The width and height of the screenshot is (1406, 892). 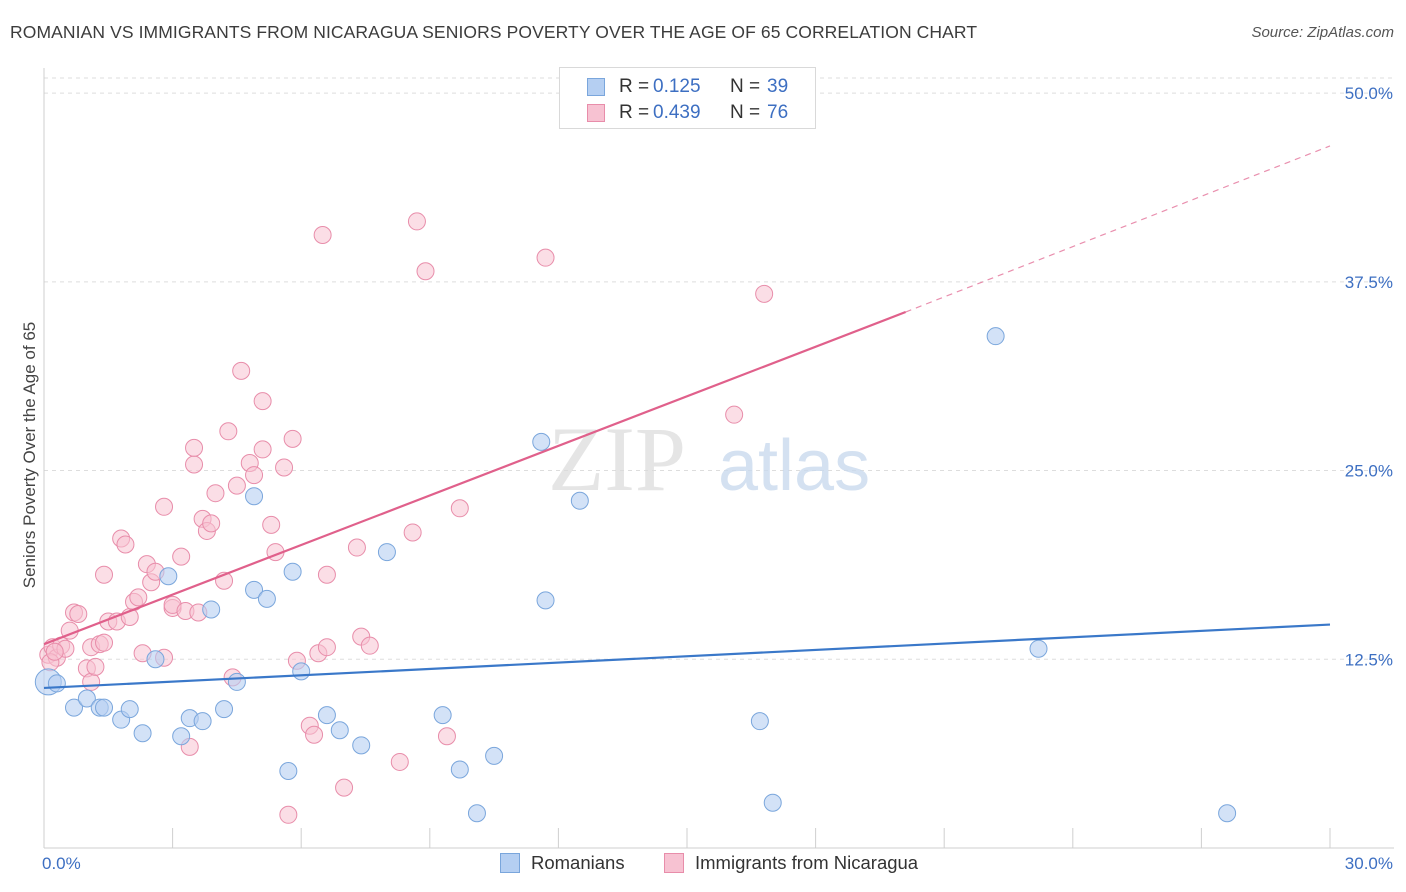 I want to click on trend-line-romanians, so click(x=687, y=656).